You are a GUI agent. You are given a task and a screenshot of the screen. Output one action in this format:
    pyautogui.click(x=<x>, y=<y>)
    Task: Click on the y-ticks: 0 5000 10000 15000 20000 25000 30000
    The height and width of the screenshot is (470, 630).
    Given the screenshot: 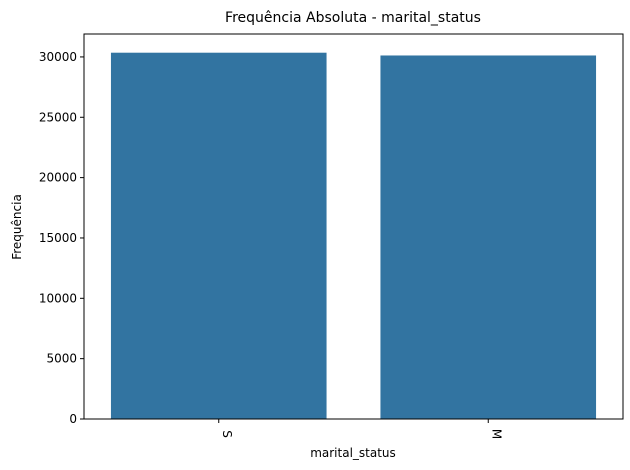 What is the action you would take?
    pyautogui.click(x=61, y=238)
    